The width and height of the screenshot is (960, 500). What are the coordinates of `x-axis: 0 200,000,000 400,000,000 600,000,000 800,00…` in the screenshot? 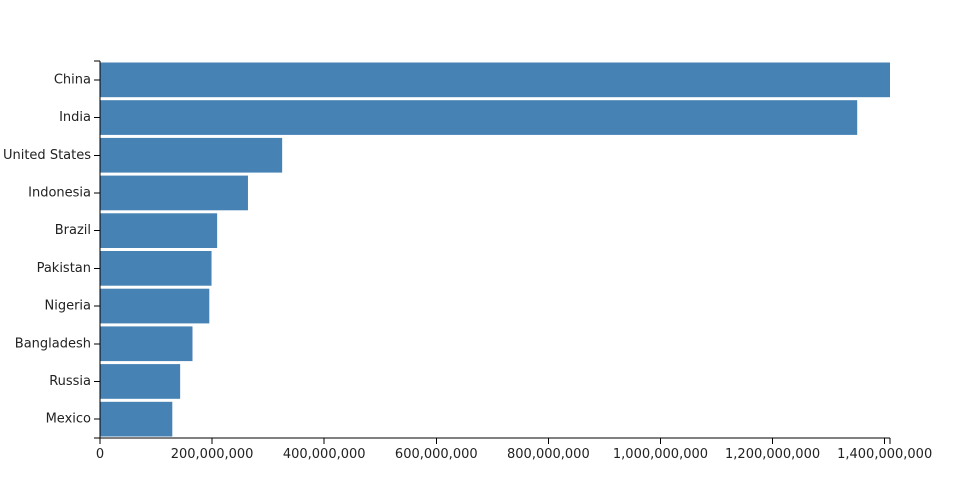 It's located at (514, 449).